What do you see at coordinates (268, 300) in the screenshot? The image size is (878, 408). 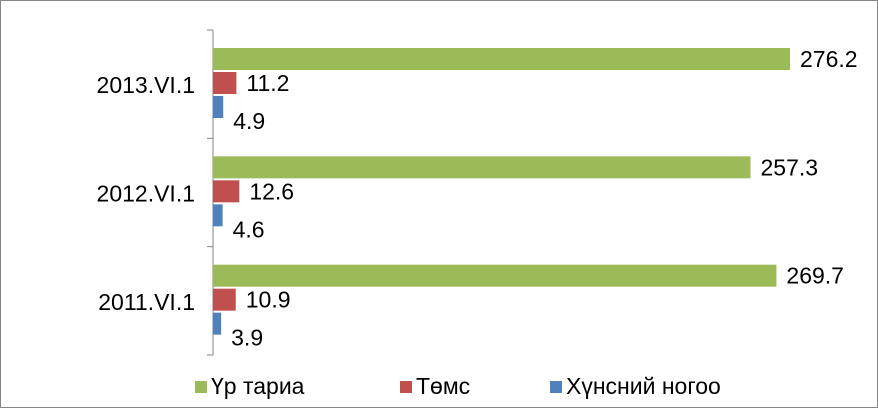 I see `data-label: 10.9` at bounding box center [268, 300].